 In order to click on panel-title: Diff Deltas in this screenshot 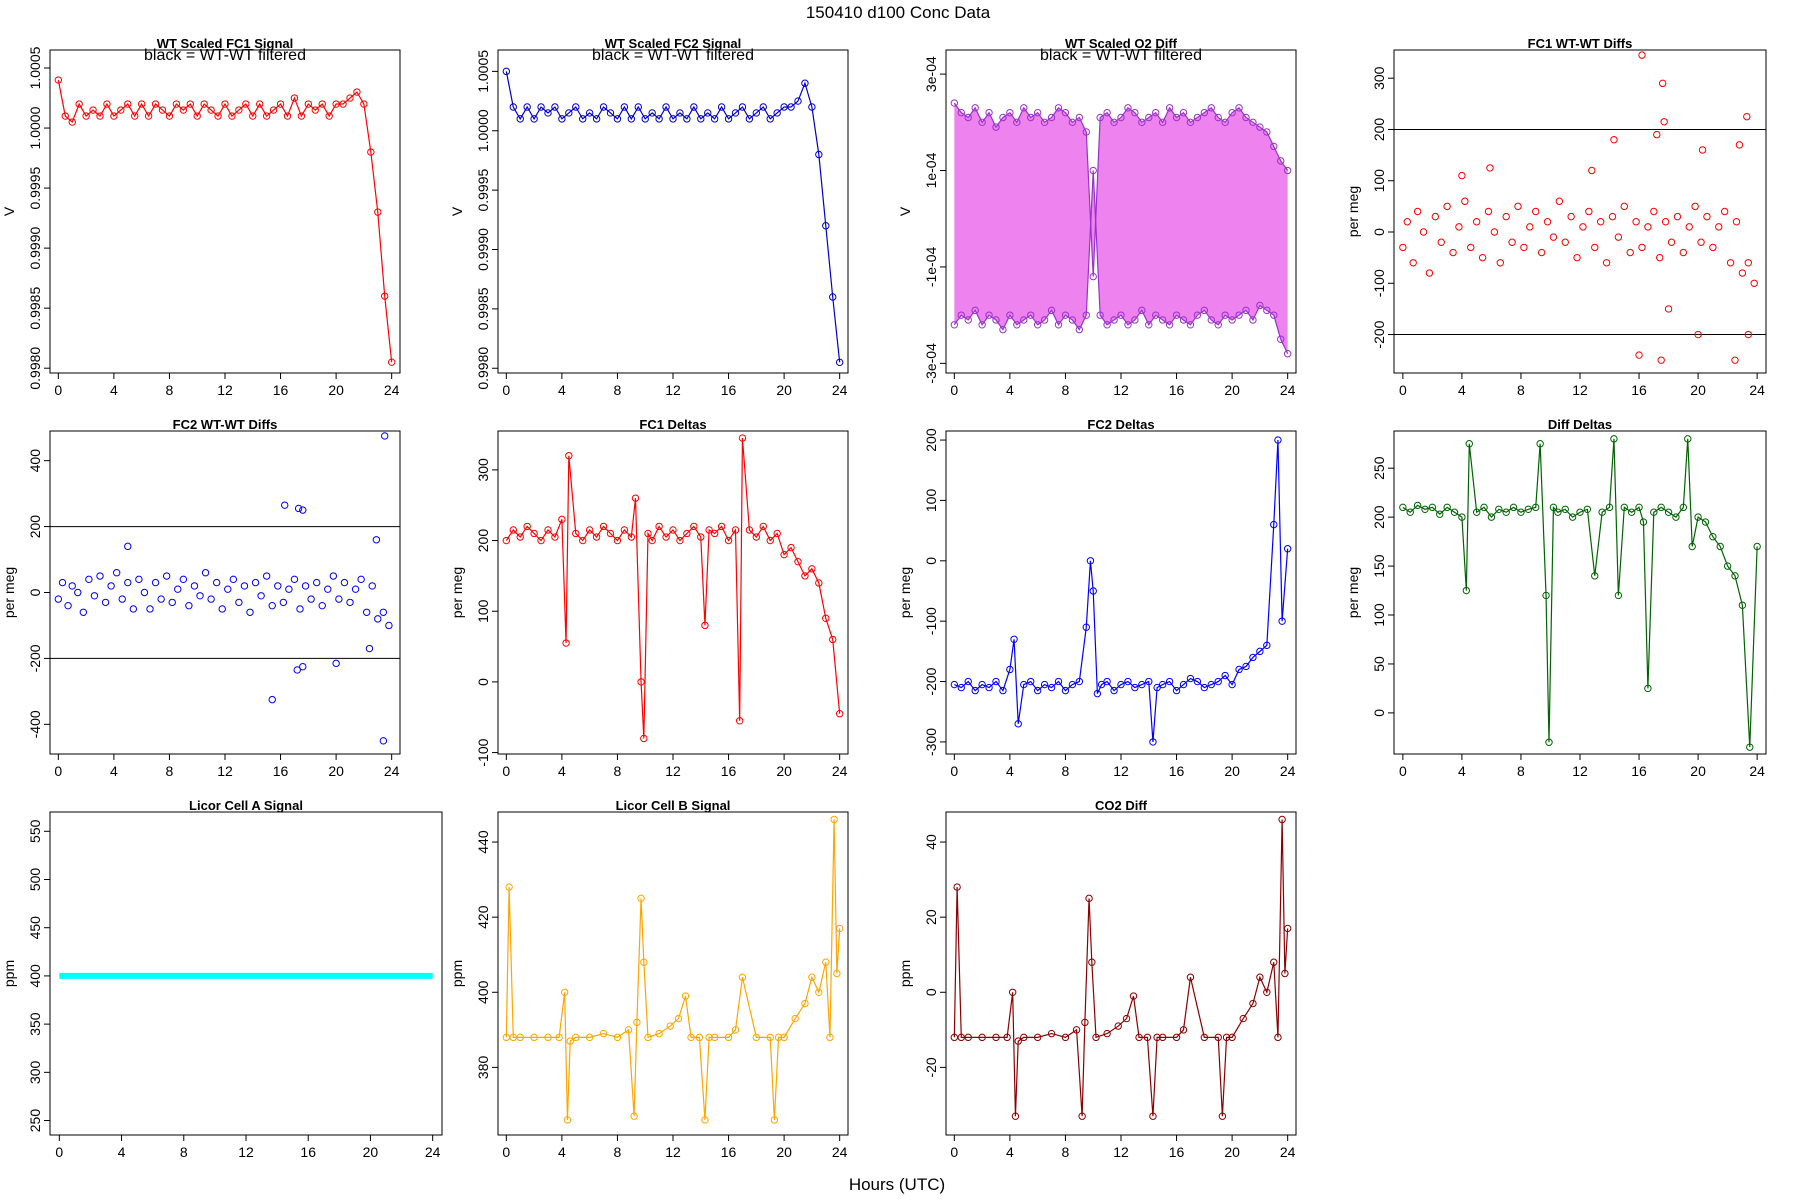, I will do `click(1580, 424)`.